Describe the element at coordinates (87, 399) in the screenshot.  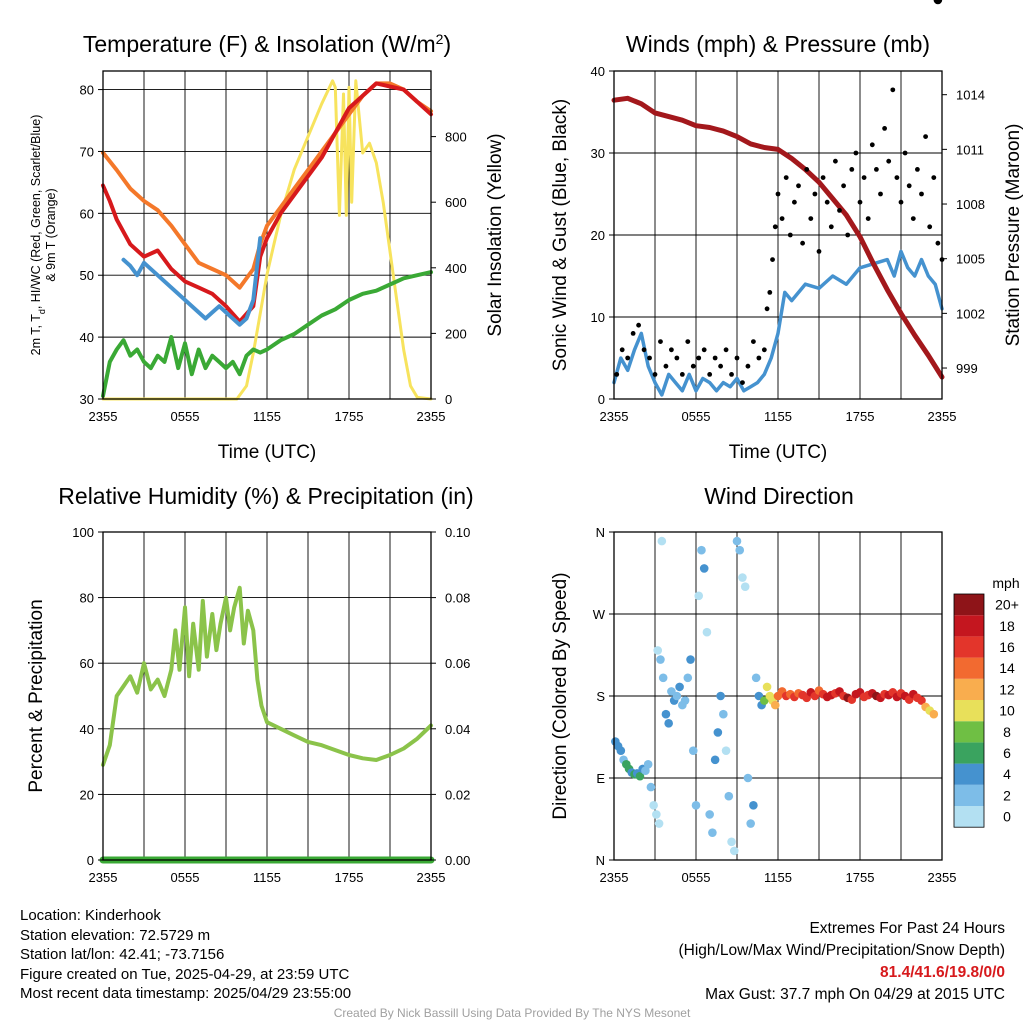
I see `temperature-y-tick-label: 30` at that location.